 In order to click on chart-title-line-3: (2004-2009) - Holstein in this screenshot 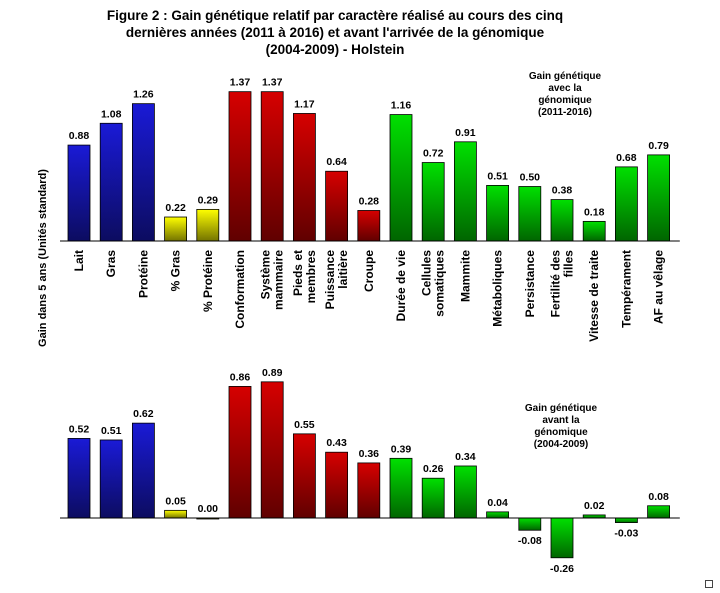, I will do `click(335, 49)`.